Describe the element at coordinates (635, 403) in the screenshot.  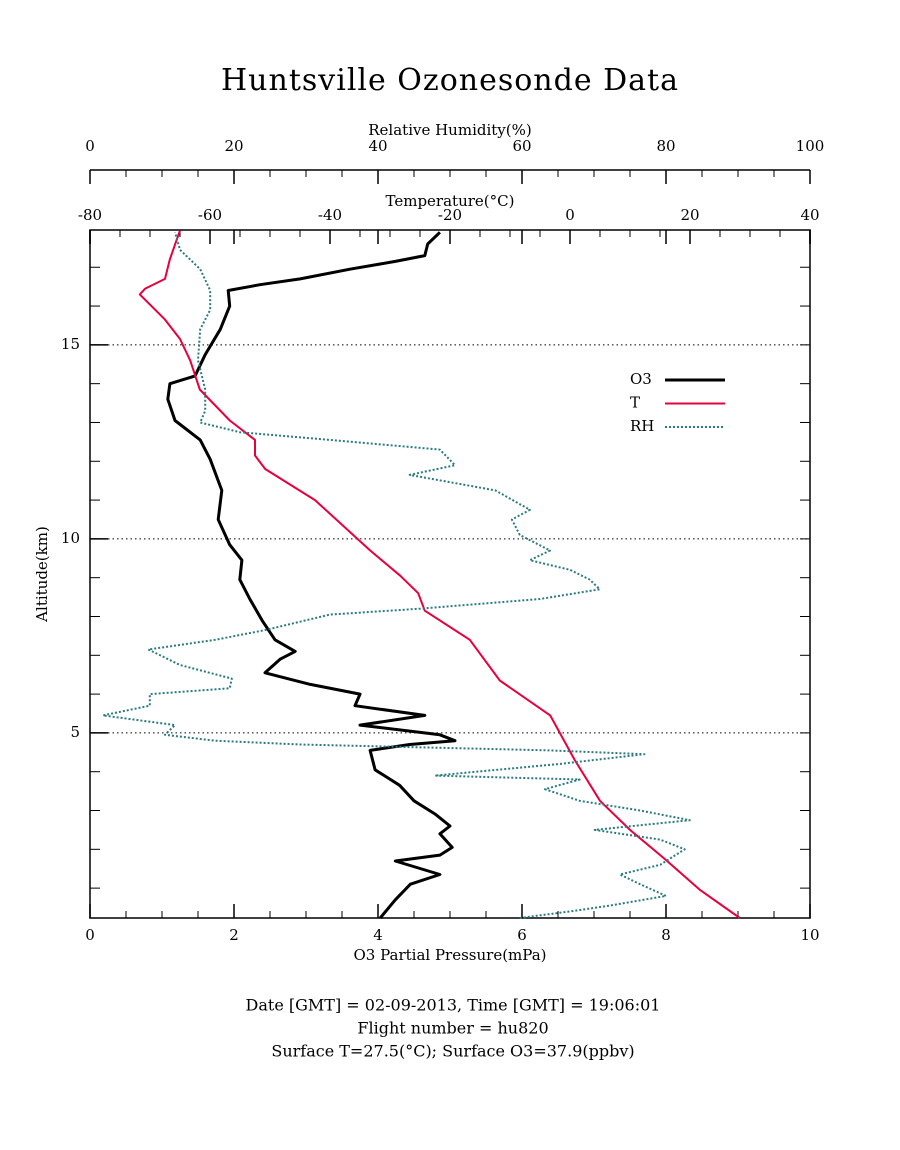
I see `legend-label: T` at that location.